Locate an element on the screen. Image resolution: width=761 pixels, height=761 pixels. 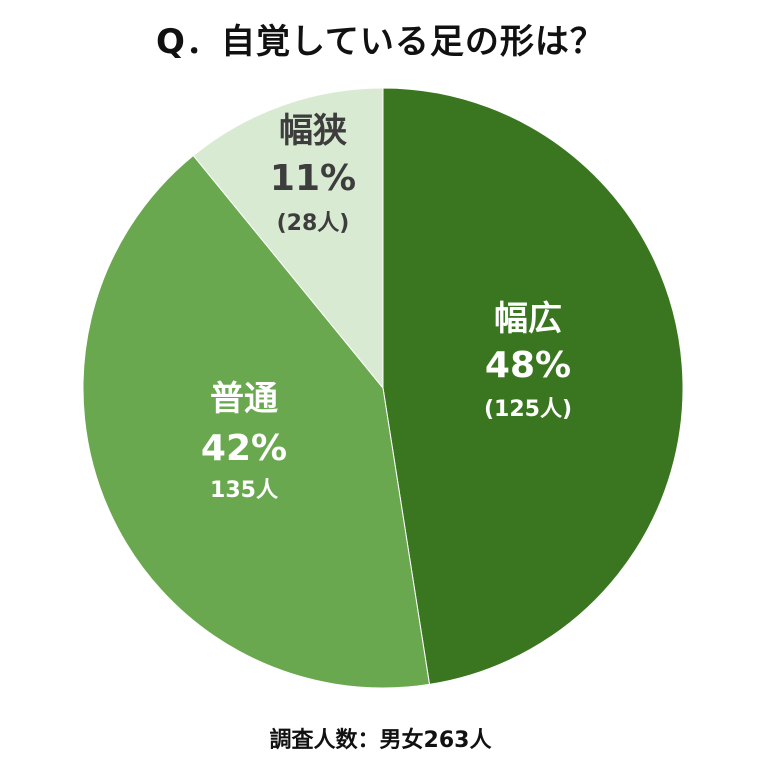
slice-label-group-2: 普通 42% 135人 is located at coordinates (244, 441).